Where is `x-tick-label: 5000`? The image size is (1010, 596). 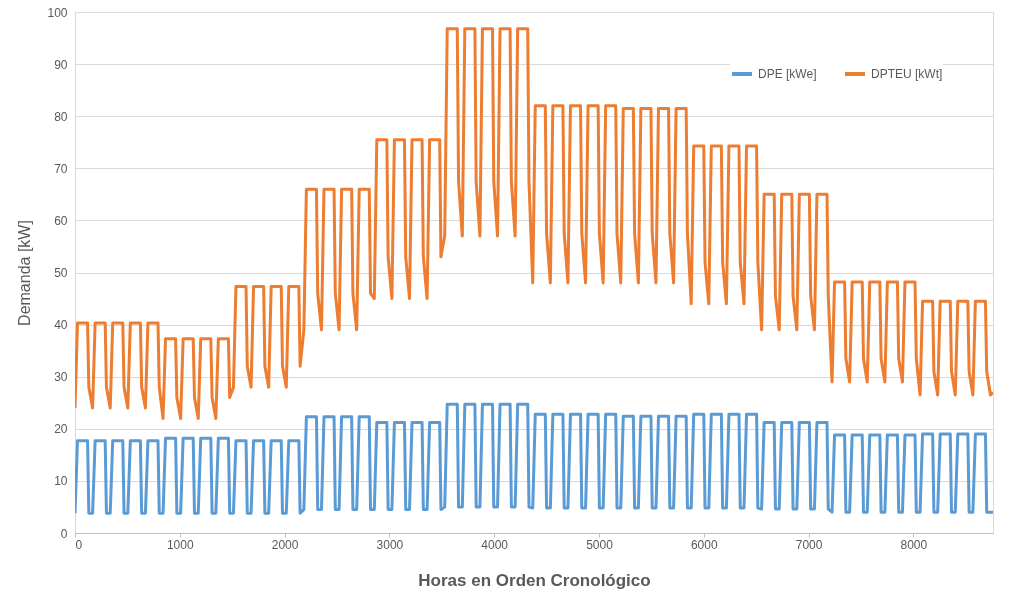
x-tick-label: 5000 is located at coordinates (600, 544).